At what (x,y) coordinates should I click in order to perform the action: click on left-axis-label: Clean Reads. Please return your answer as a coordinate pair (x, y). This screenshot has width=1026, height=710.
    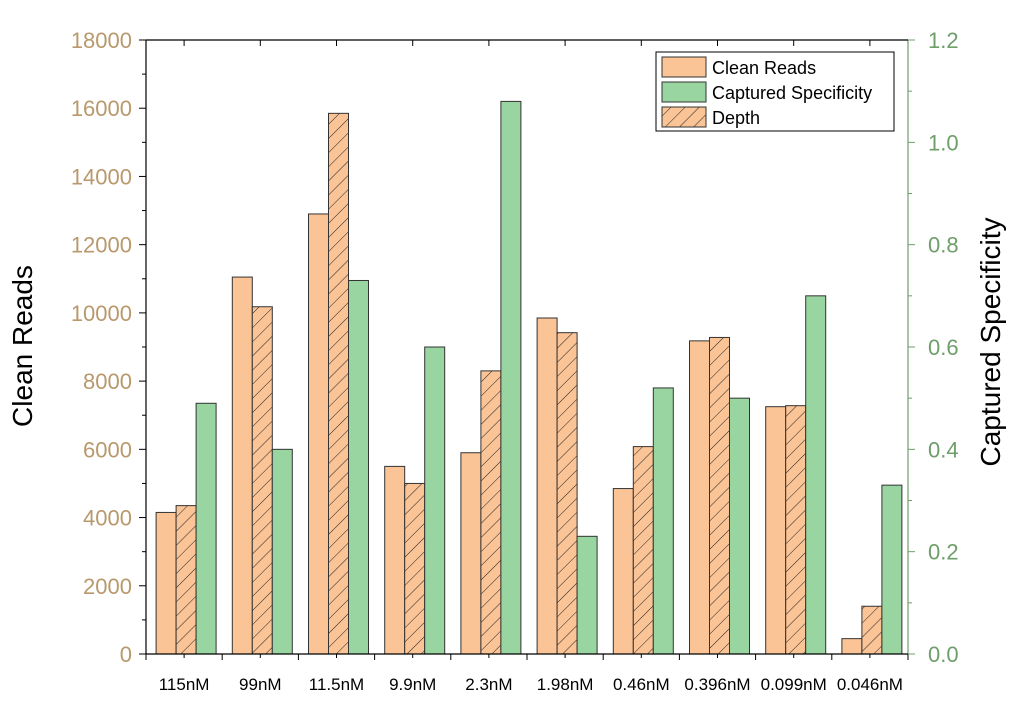
    Looking at the image, I should click on (22, 346).